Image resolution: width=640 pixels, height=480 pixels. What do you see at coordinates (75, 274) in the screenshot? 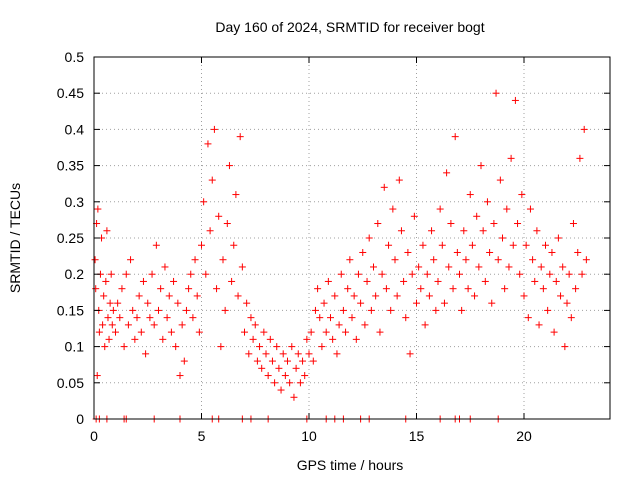
I see `y-tick-label: 0.2` at bounding box center [75, 274].